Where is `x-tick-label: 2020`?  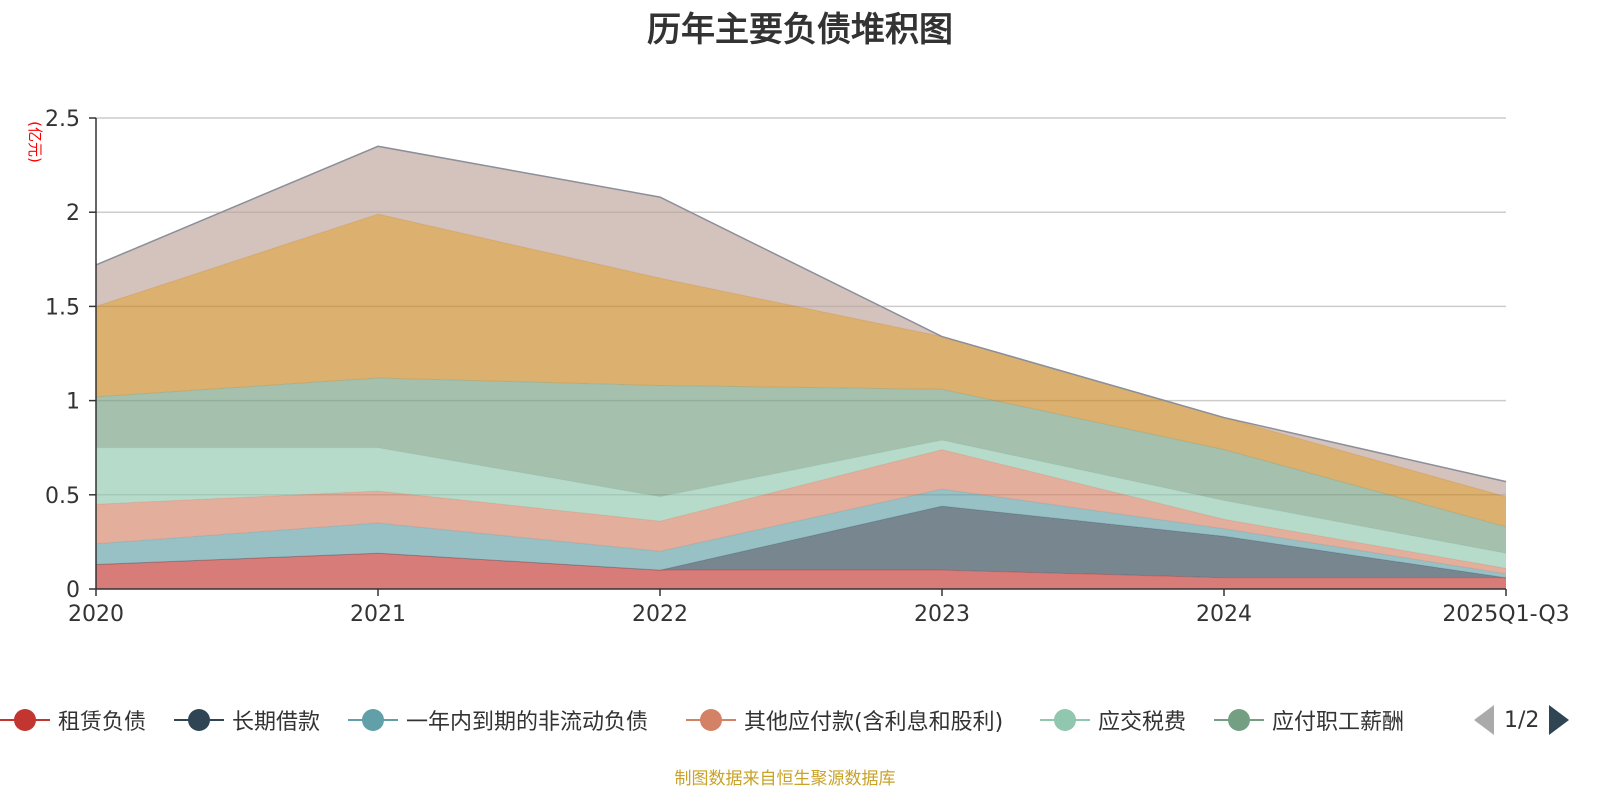
x-tick-label: 2020 is located at coordinates (96, 614).